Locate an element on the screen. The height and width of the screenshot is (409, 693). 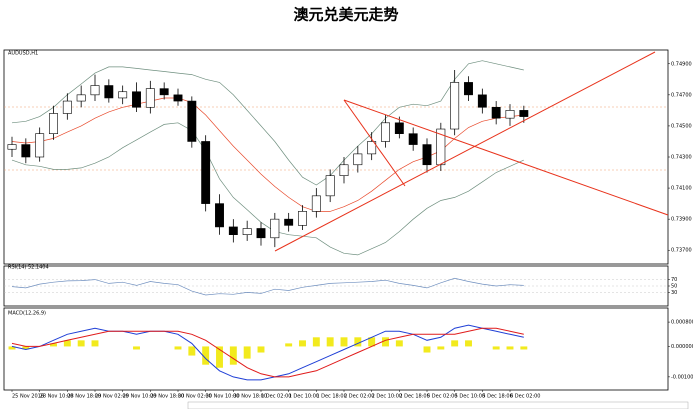
x-tick-label: 28 Nov 10:00 is located at coordinates (57, 397).